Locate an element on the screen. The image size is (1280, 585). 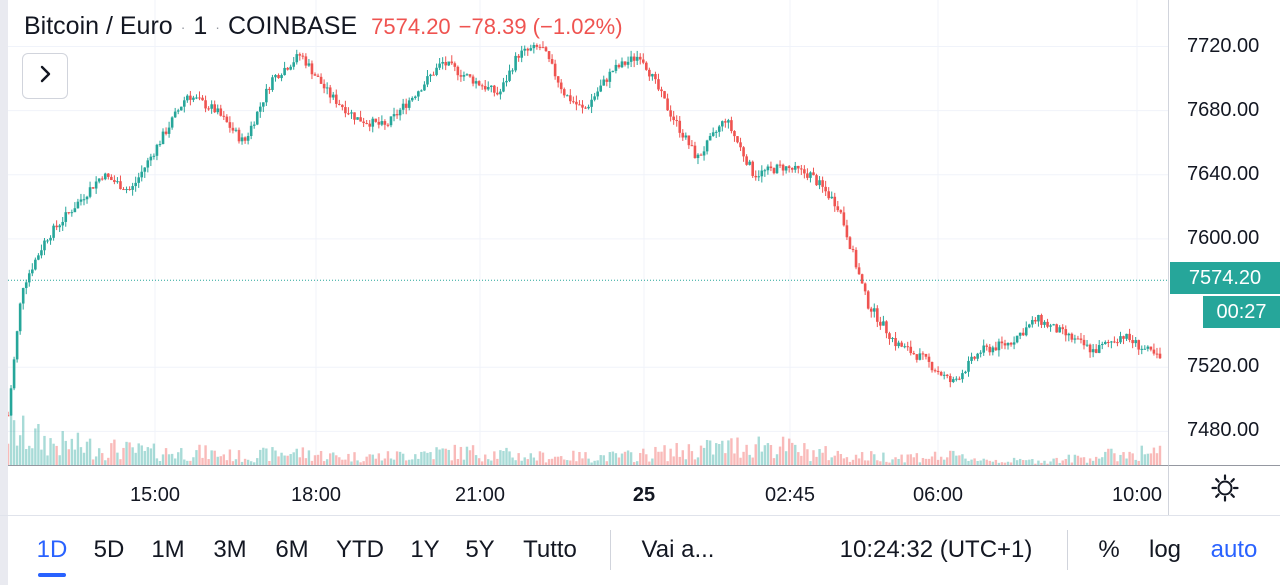
range-3m-button: 3M is located at coordinates (230, 549).